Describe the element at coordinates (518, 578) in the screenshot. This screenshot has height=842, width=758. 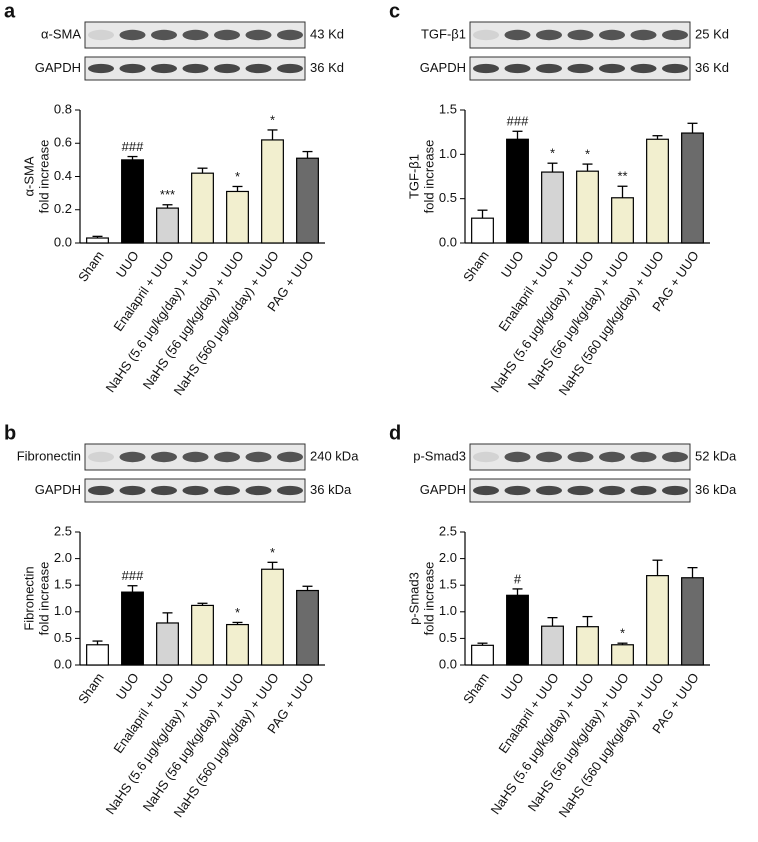
I see `significance: #` at that location.